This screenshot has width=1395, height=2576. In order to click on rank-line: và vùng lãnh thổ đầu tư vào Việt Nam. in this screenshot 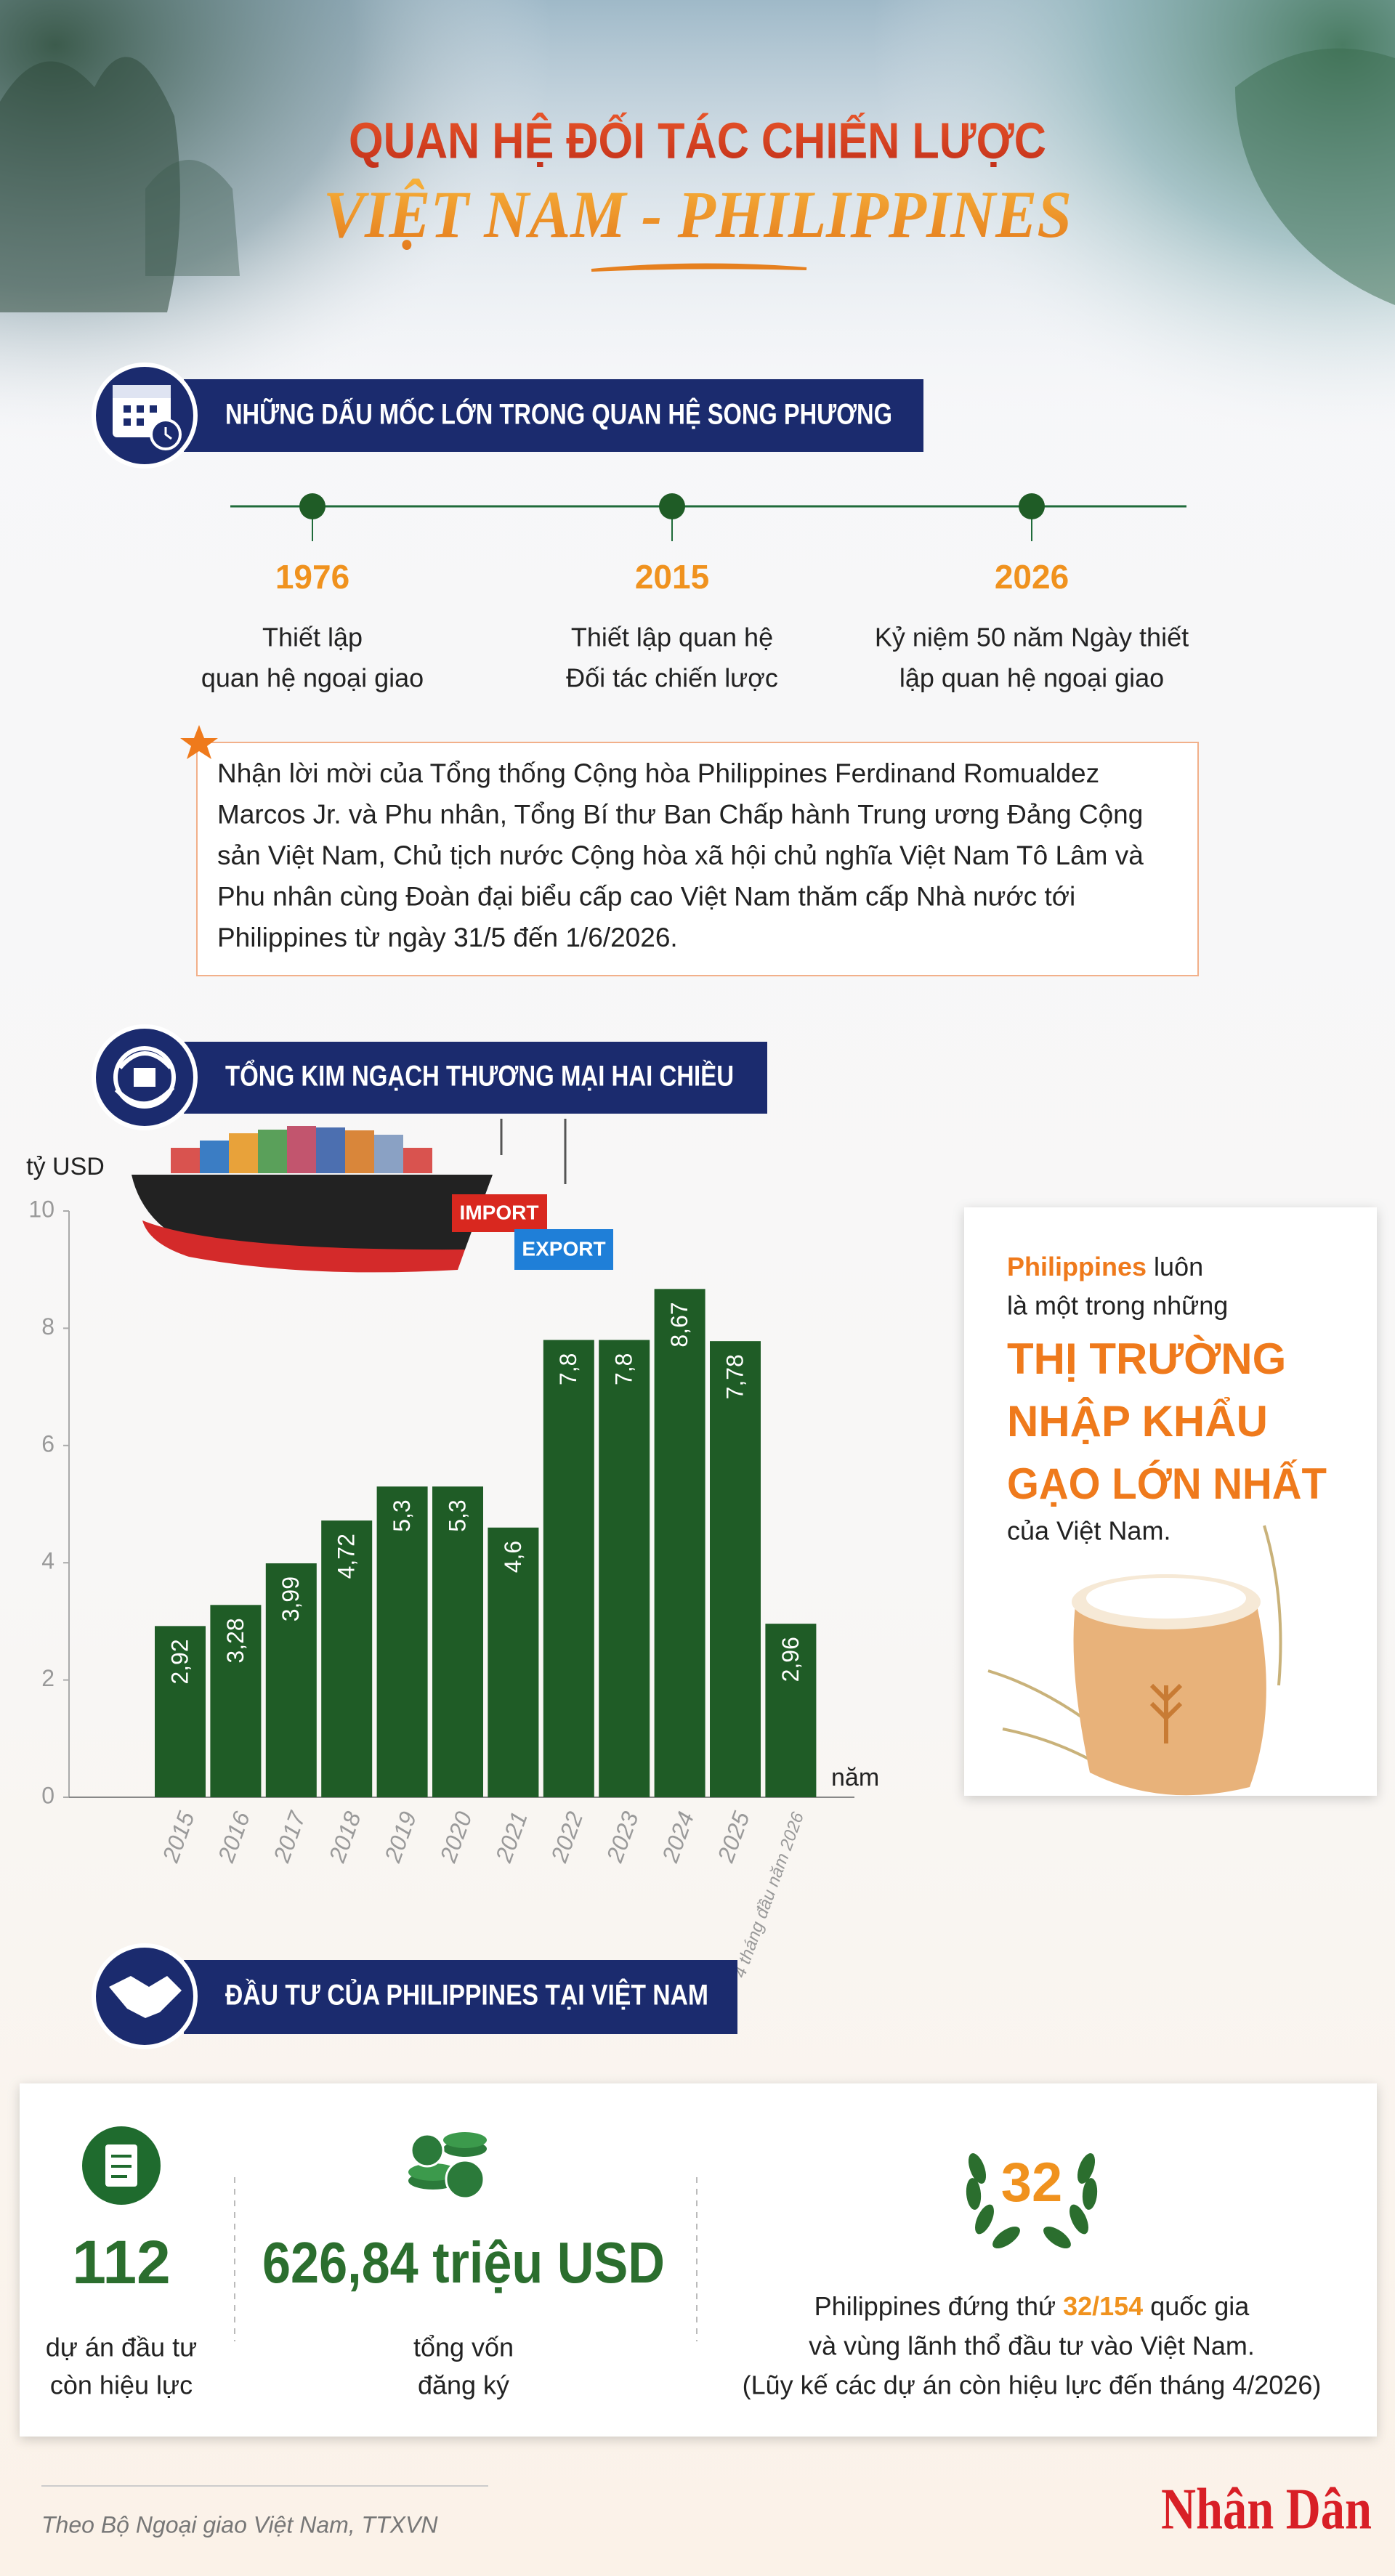, I will do `click(1032, 2346)`.